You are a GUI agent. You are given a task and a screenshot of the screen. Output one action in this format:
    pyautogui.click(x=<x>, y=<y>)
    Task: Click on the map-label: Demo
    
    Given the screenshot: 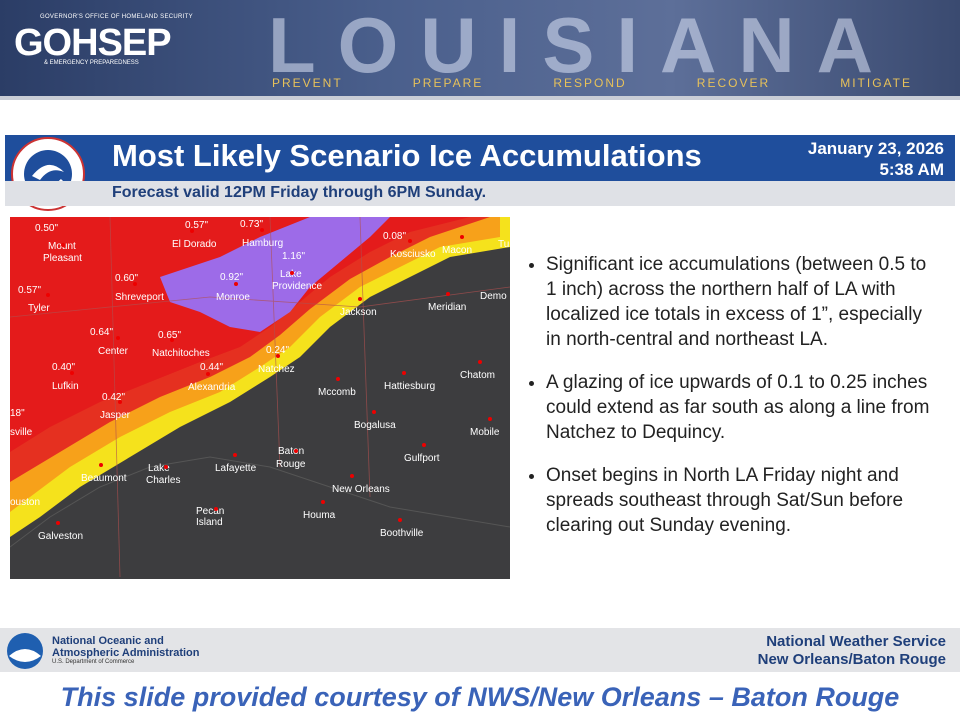 What is the action you would take?
    pyautogui.click(x=493, y=296)
    